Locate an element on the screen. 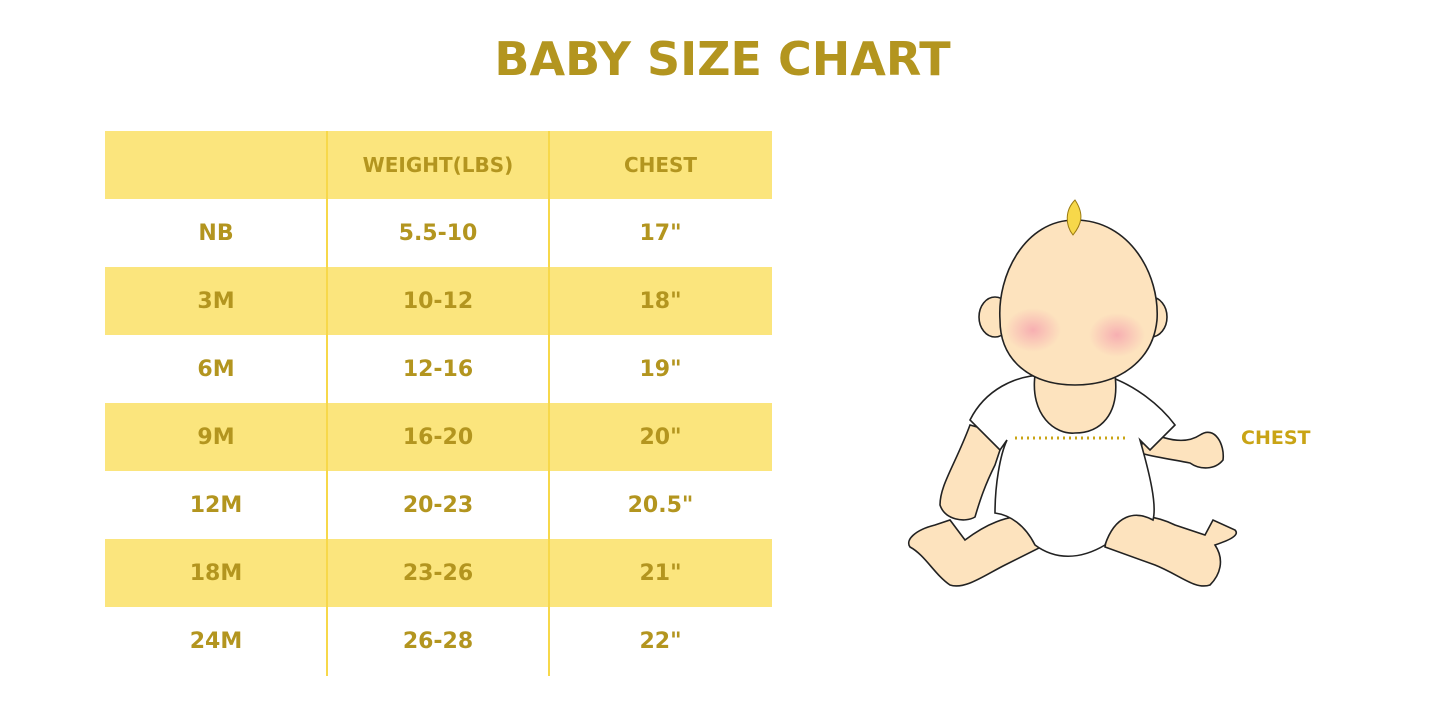 This screenshot has height=723, width=1445. table-header-row: WEIGHT(LBS) CHEST is located at coordinates (438, 165).